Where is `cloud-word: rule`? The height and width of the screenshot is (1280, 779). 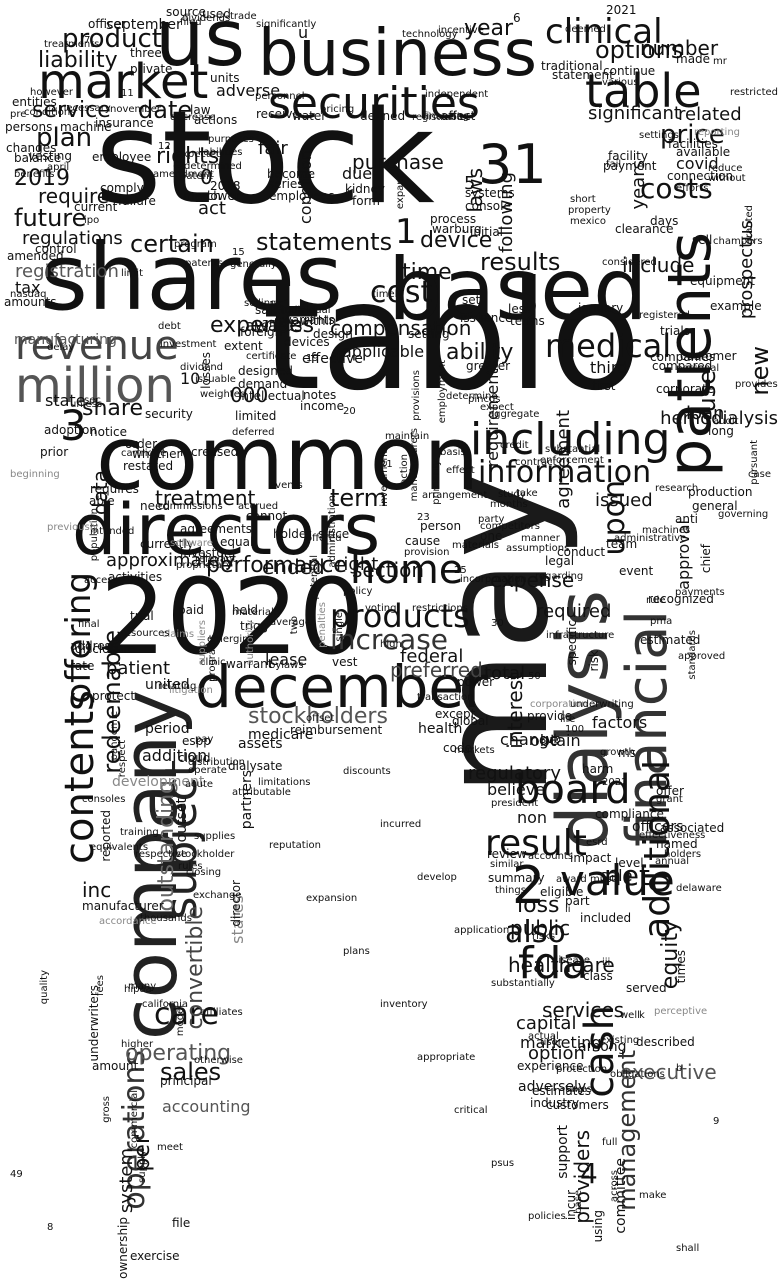 cloud-word: rule is located at coordinates (656, 600).